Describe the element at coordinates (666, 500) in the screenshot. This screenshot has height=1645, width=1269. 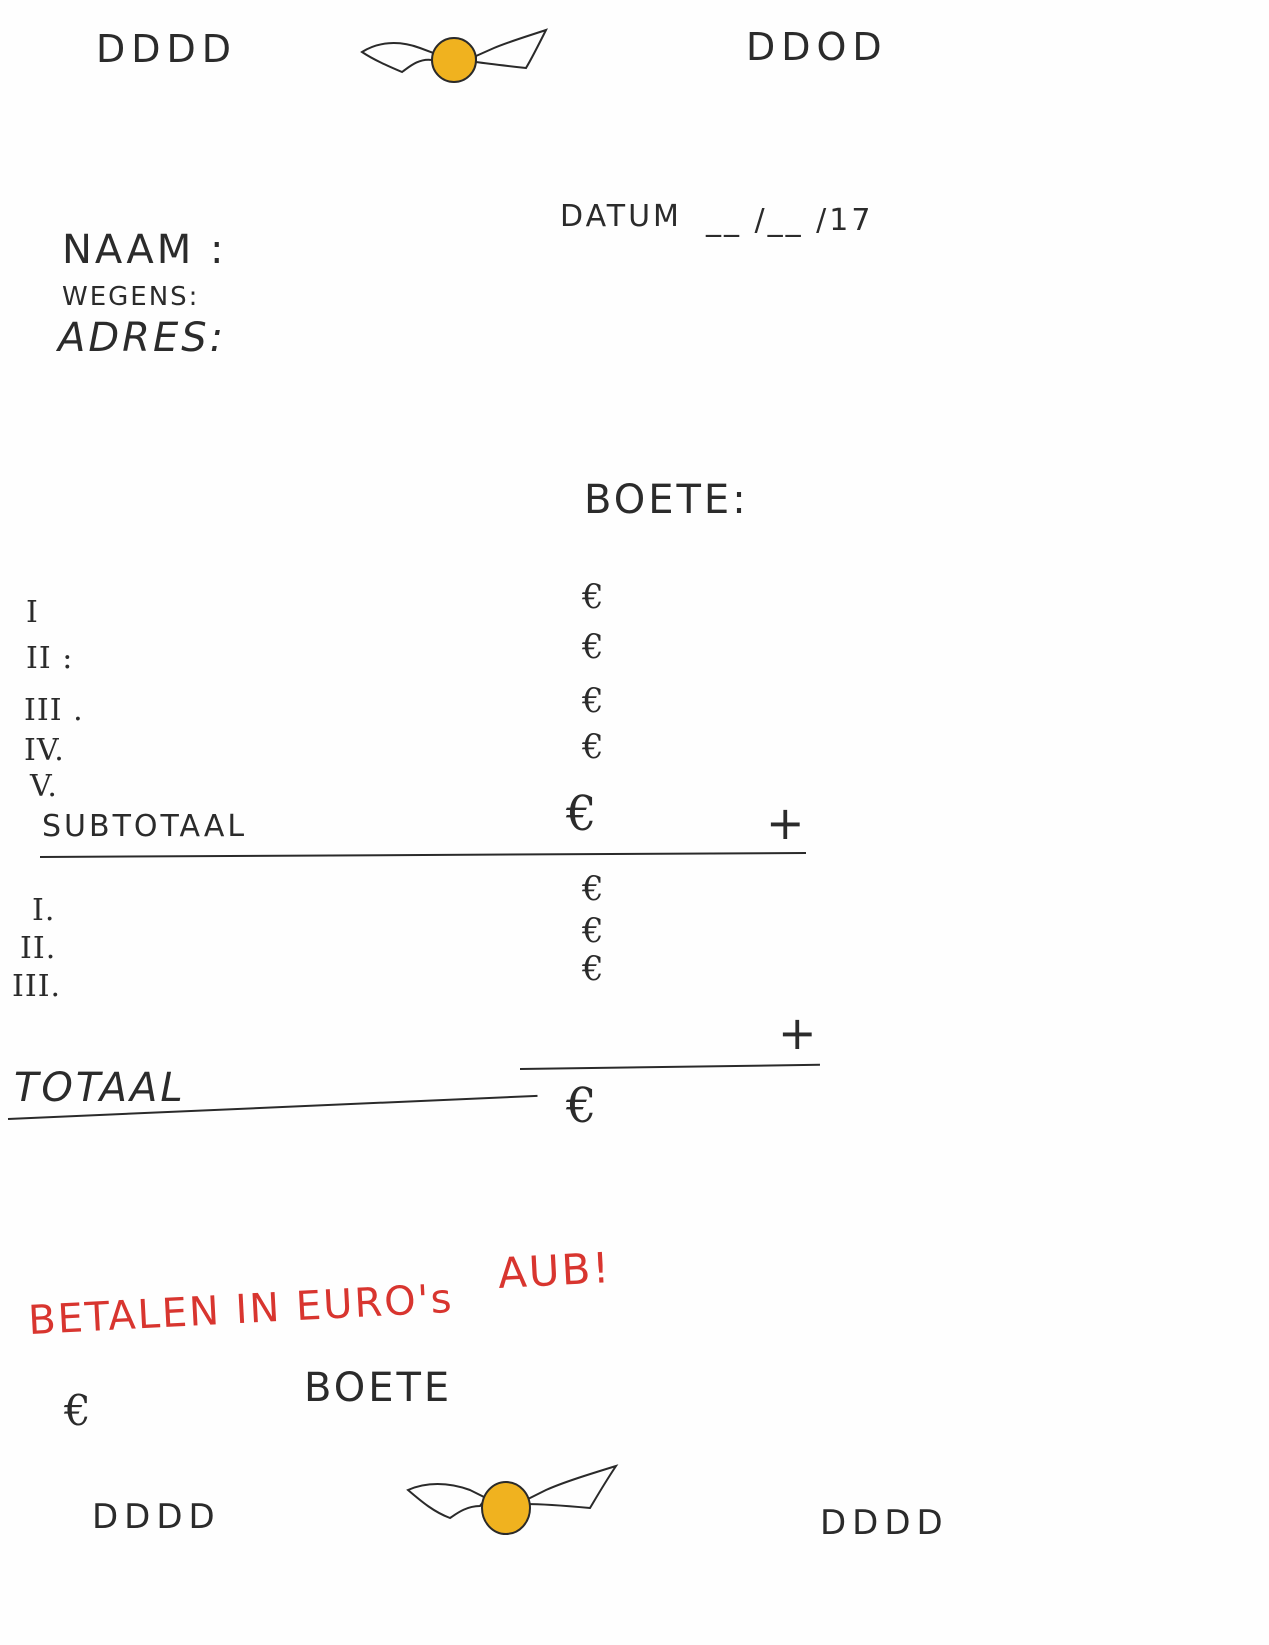
I see `boete-heading: BOETE:` at that location.